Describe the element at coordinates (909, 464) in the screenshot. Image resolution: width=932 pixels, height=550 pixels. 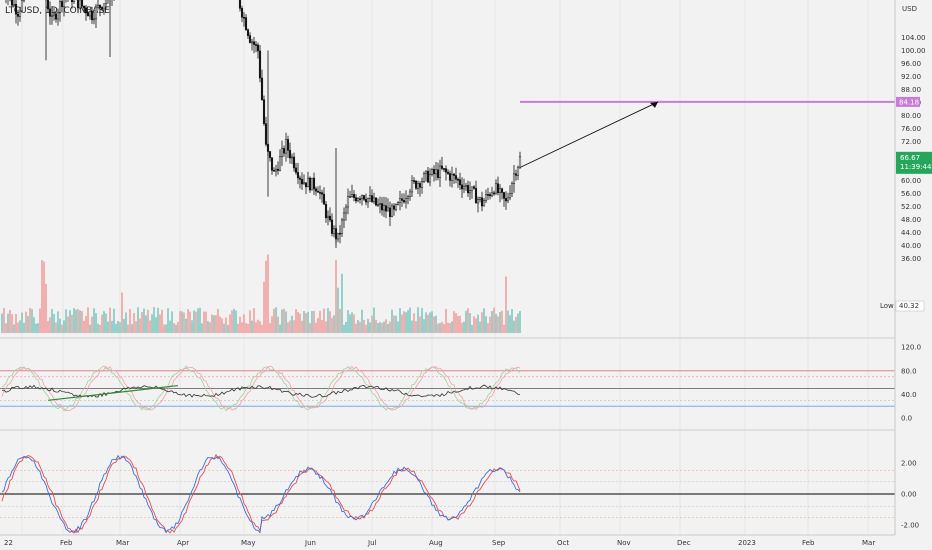
I see `macd-tick-label: 2.00` at that location.